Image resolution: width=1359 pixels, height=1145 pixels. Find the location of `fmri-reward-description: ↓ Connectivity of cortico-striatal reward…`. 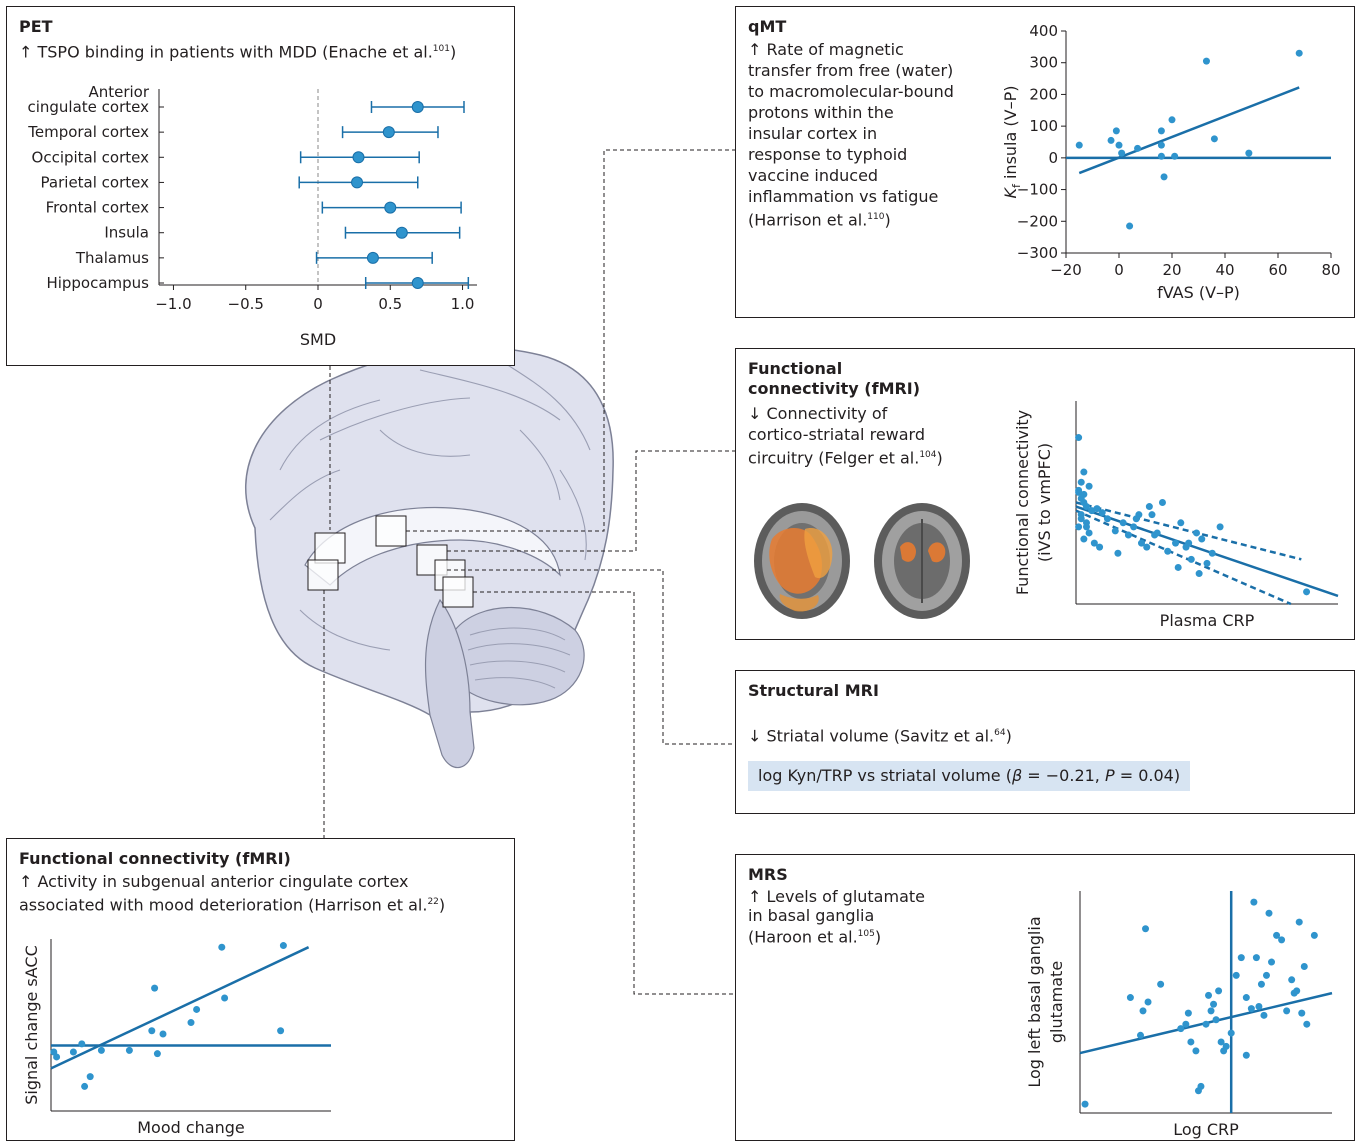

fmri-reward-description: ↓ Connectivity of cortico-striatal reward… is located at coordinates (845, 435).